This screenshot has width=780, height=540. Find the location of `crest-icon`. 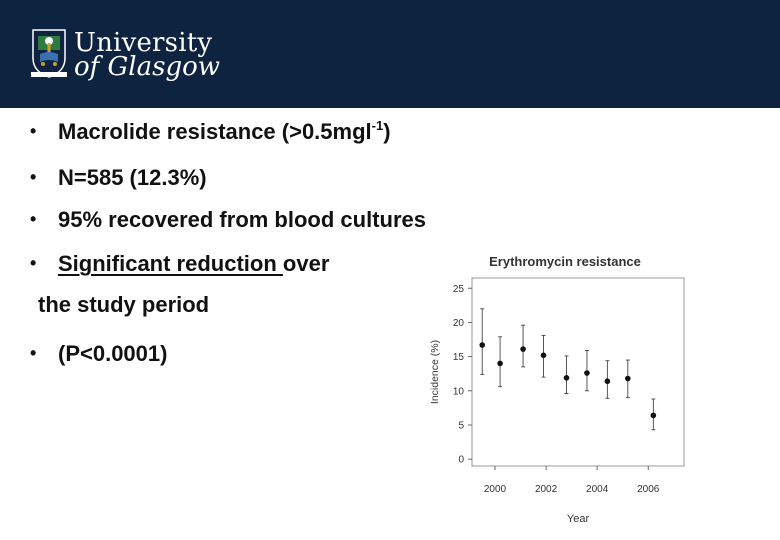

crest-icon is located at coordinates (49, 53).